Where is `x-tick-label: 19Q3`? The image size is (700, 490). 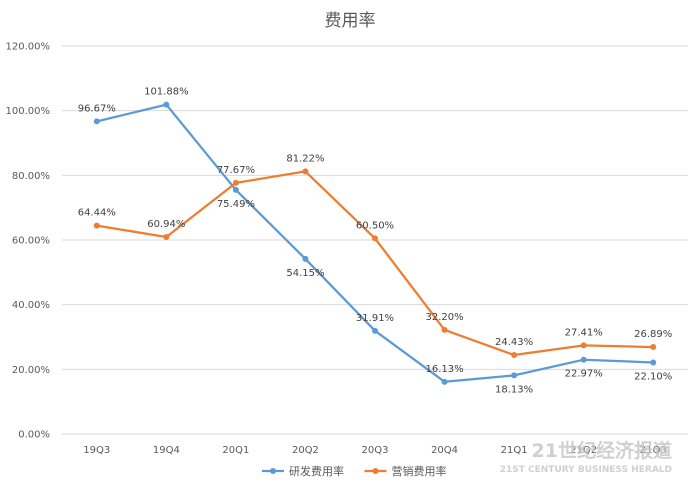 x-tick-label: 19Q3 is located at coordinates (96, 450).